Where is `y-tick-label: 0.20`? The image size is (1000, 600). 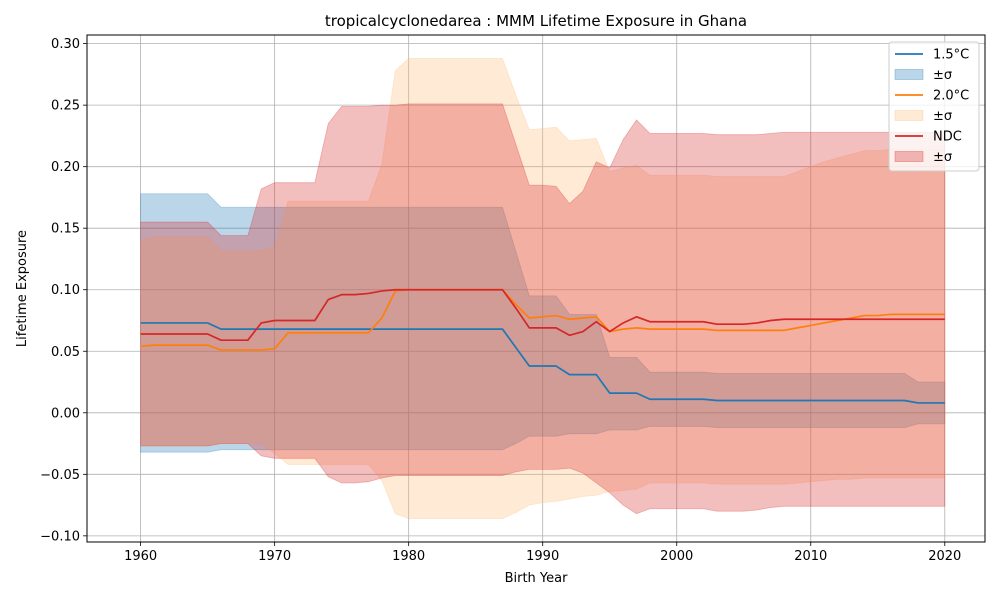
y-tick-label: 0.20 is located at coordinates (65, 167).